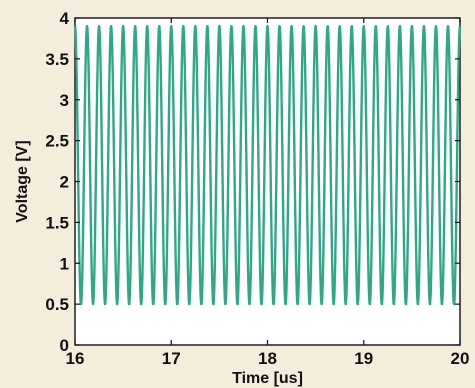 The image size is (475, 388). What do you see at coordinates (267, 378) in the screenshot?
I see `x-axis-title: Time [us]` at bounding box center [267, 378].